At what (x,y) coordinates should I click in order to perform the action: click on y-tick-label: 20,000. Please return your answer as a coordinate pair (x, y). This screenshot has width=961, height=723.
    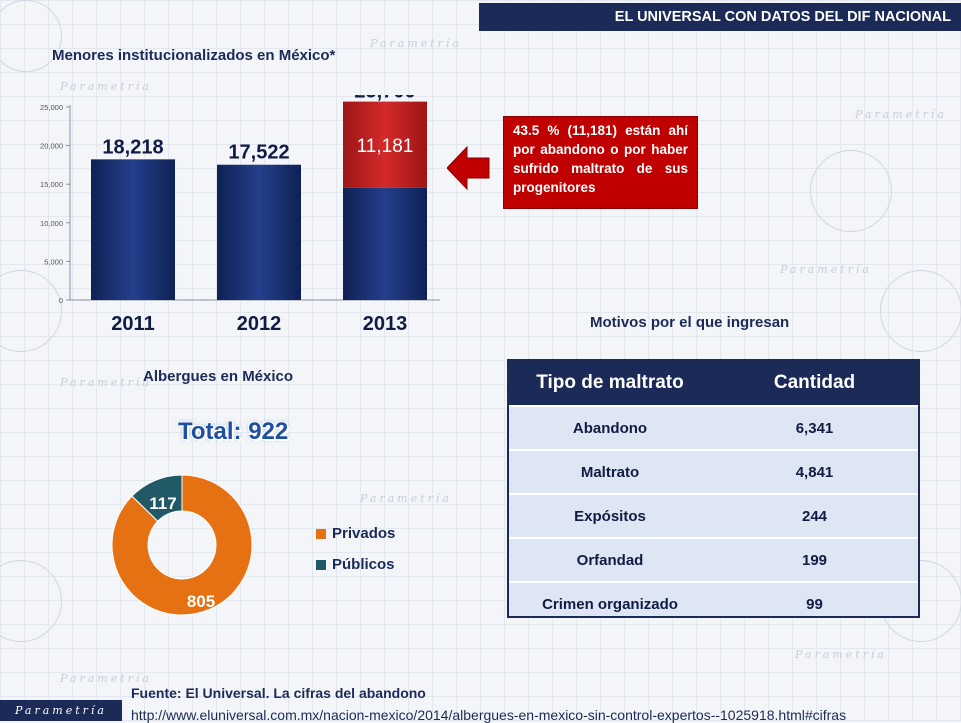
    Looking at the image, I should click on (51, 146).